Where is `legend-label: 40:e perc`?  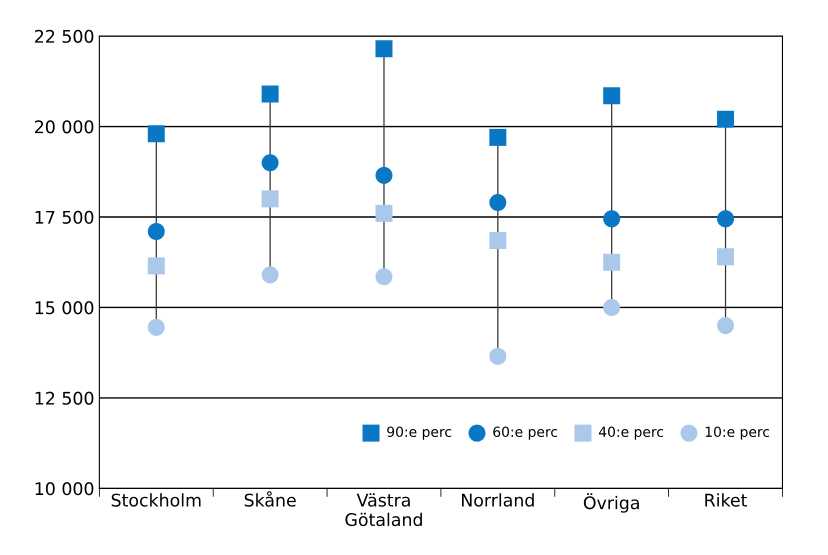 legend-label: 40:e perc is located at coordinates (631, 433).